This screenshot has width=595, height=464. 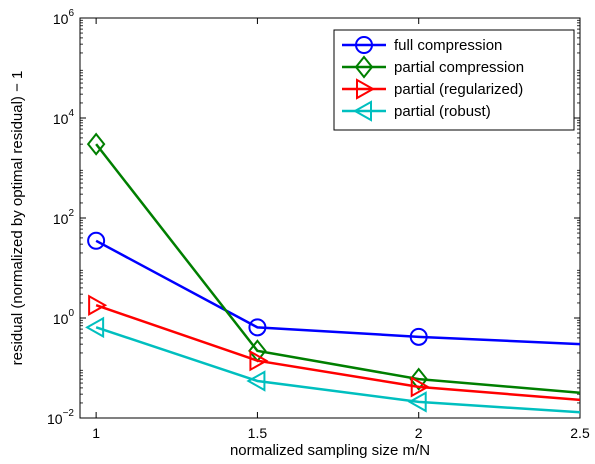 I want to click on legend-marker-full-compression, so click(x=364, y=45).